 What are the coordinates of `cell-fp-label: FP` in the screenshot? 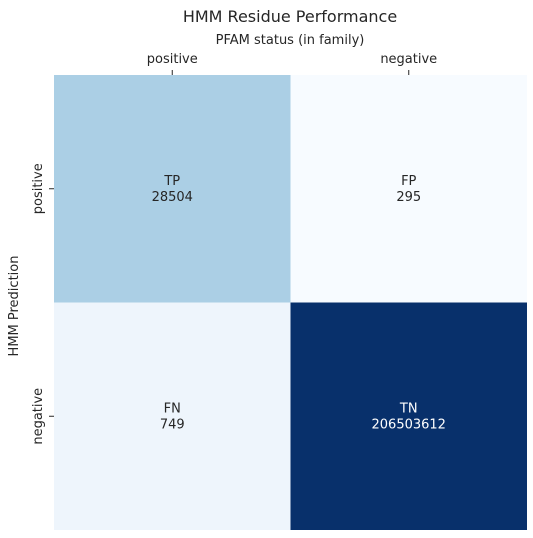 It's located at (408, 181).